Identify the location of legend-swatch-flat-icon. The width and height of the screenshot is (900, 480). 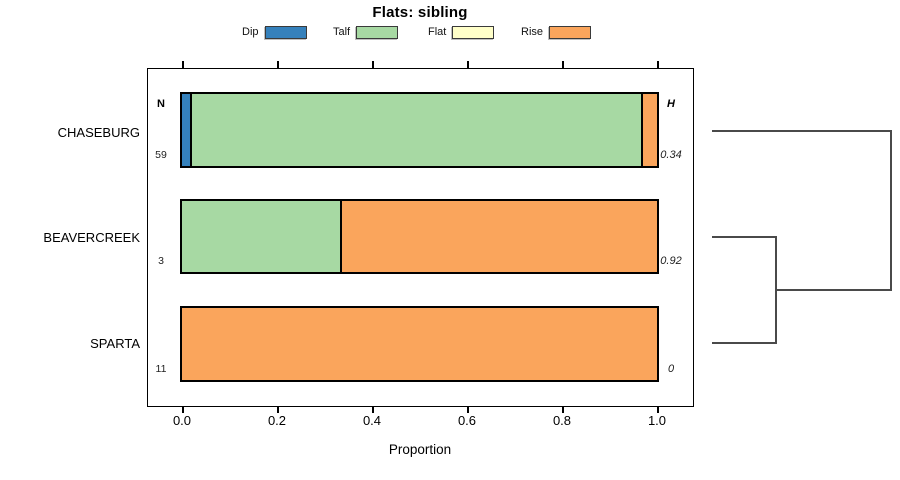
(473, 32).